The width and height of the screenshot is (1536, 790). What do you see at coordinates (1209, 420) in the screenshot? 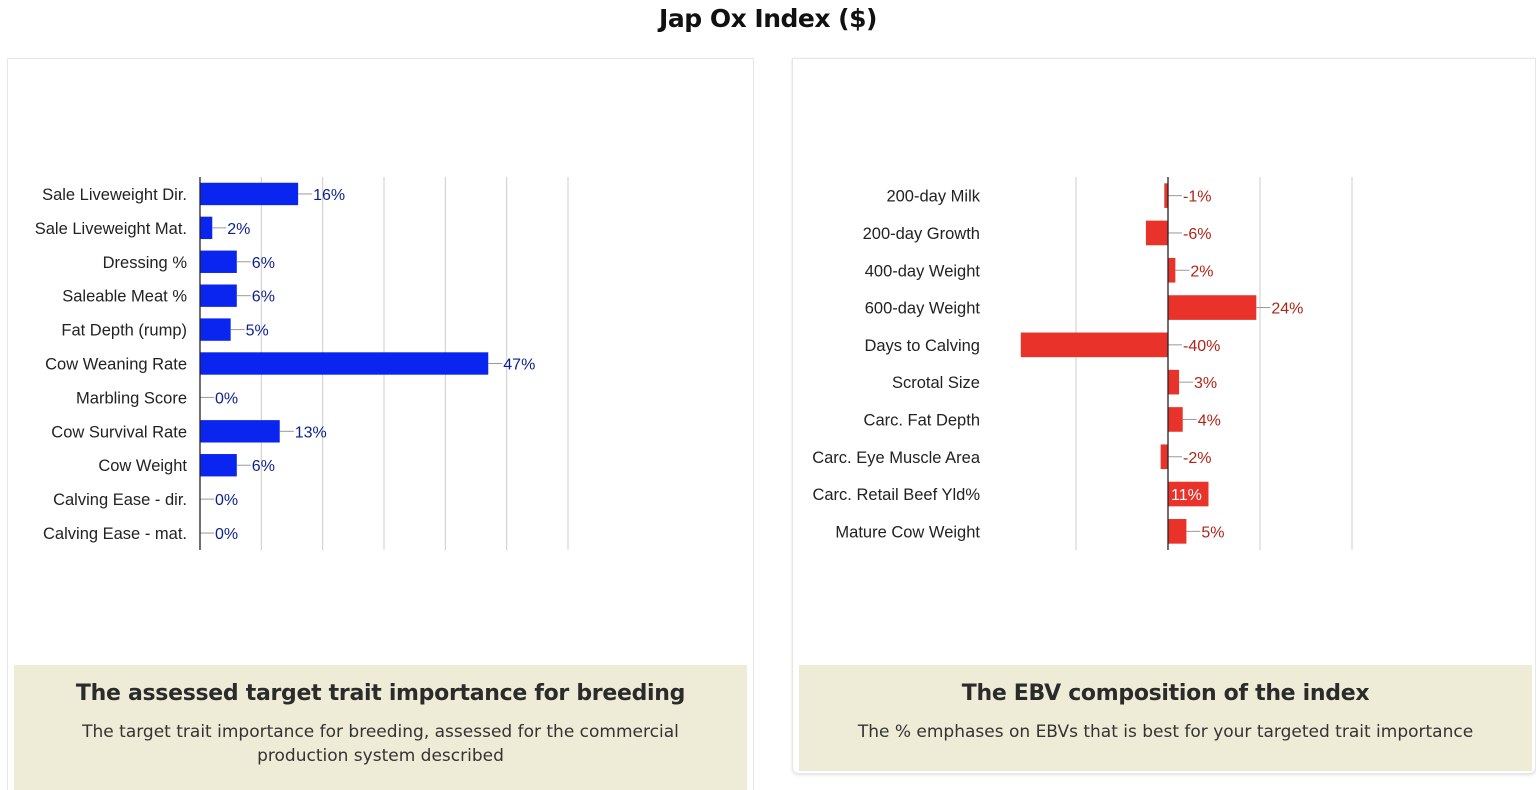
I see `data-label: 4%` at bounding box center [1209, 420].